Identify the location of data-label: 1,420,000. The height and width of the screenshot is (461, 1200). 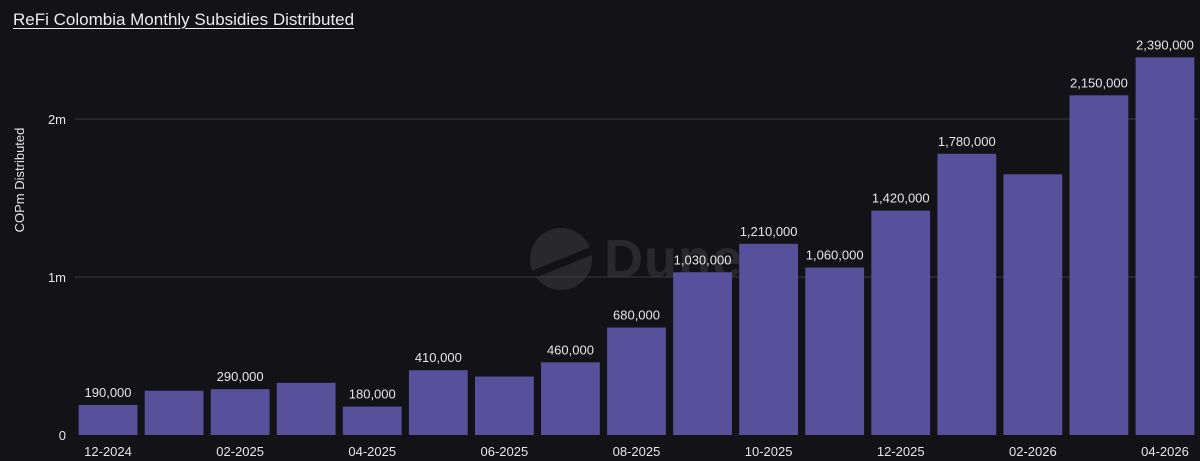
(901, 198).